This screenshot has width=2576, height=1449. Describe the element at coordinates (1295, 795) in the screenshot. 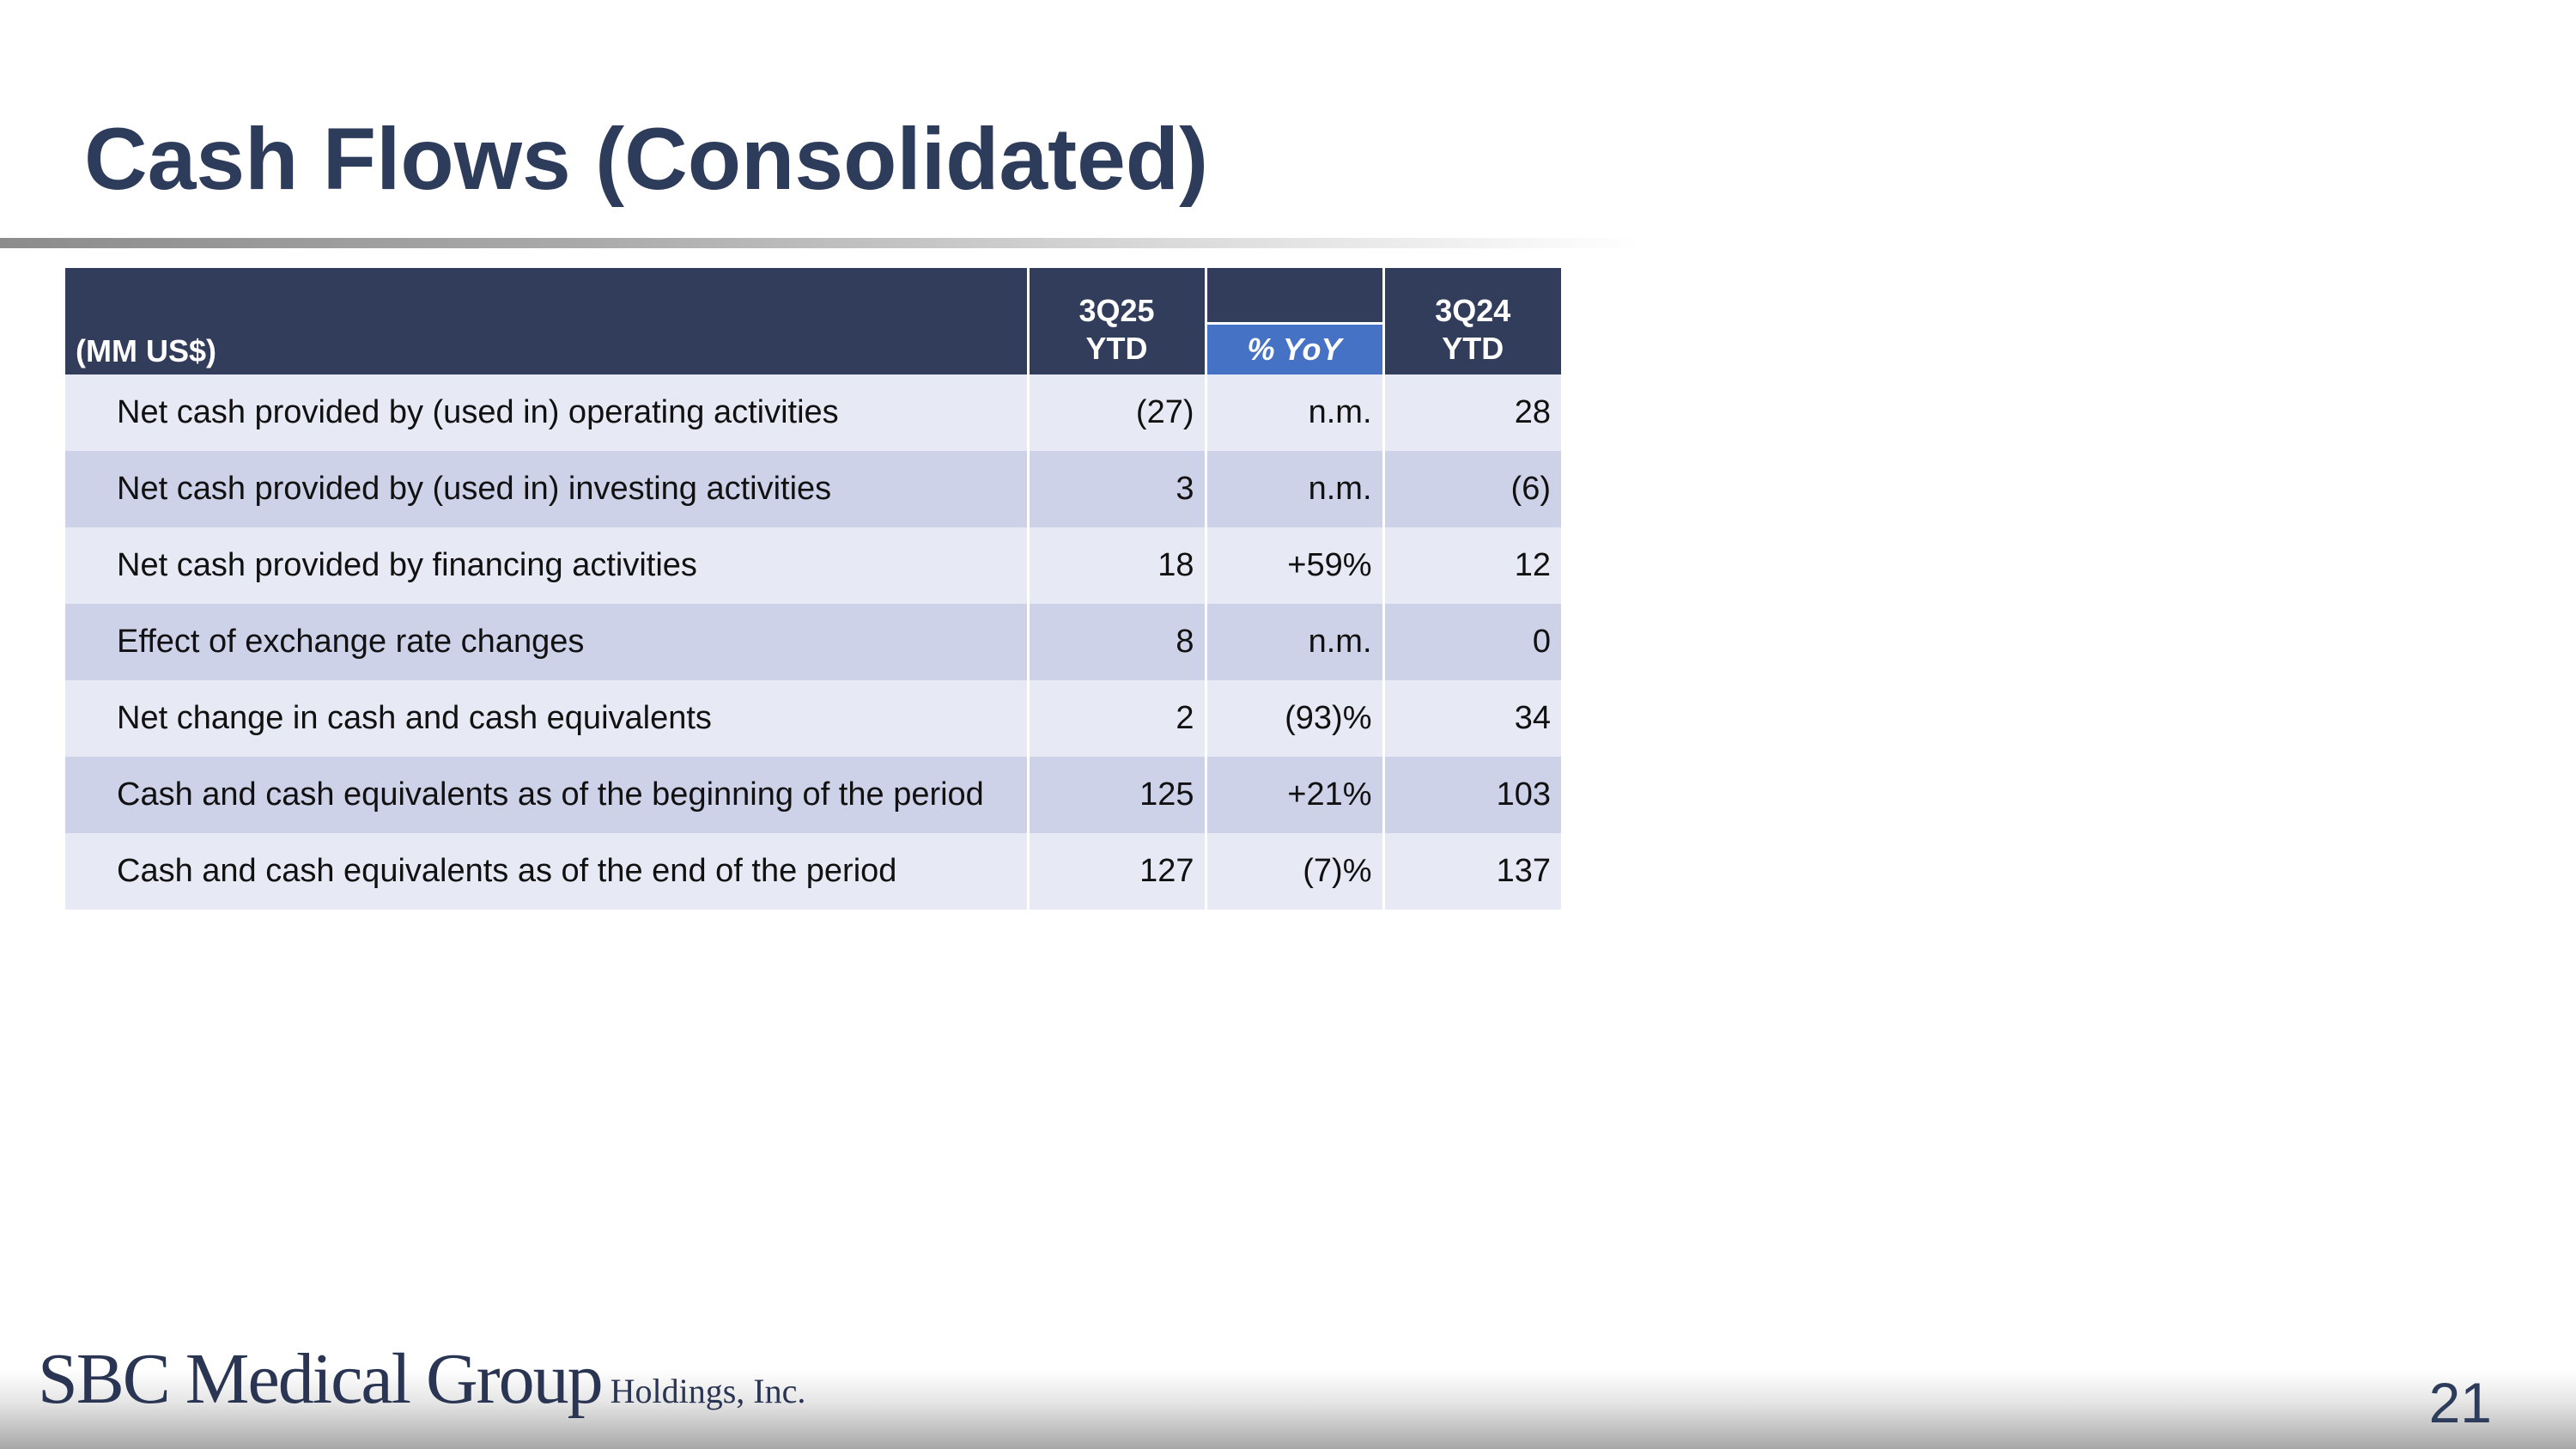

I see `yoy-value: +21%` at that location.